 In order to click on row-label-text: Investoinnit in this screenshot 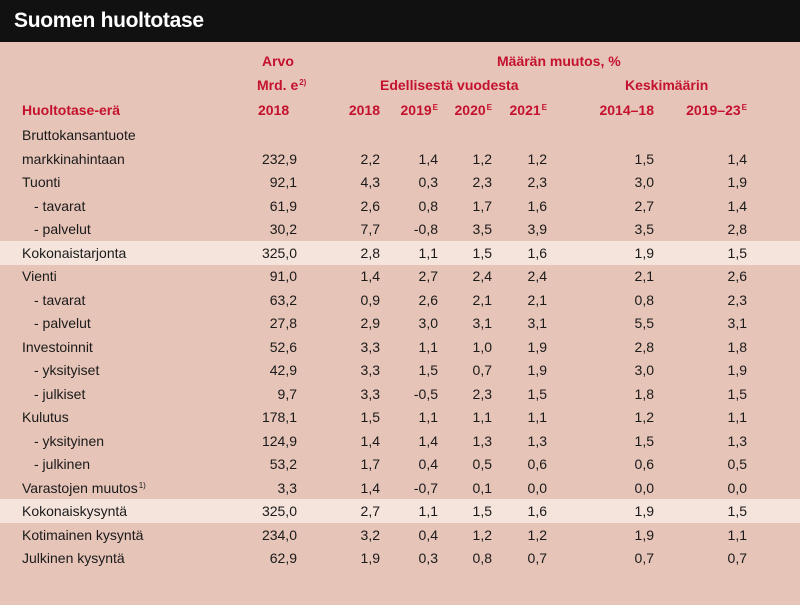, I will do `click(57, 346)`.